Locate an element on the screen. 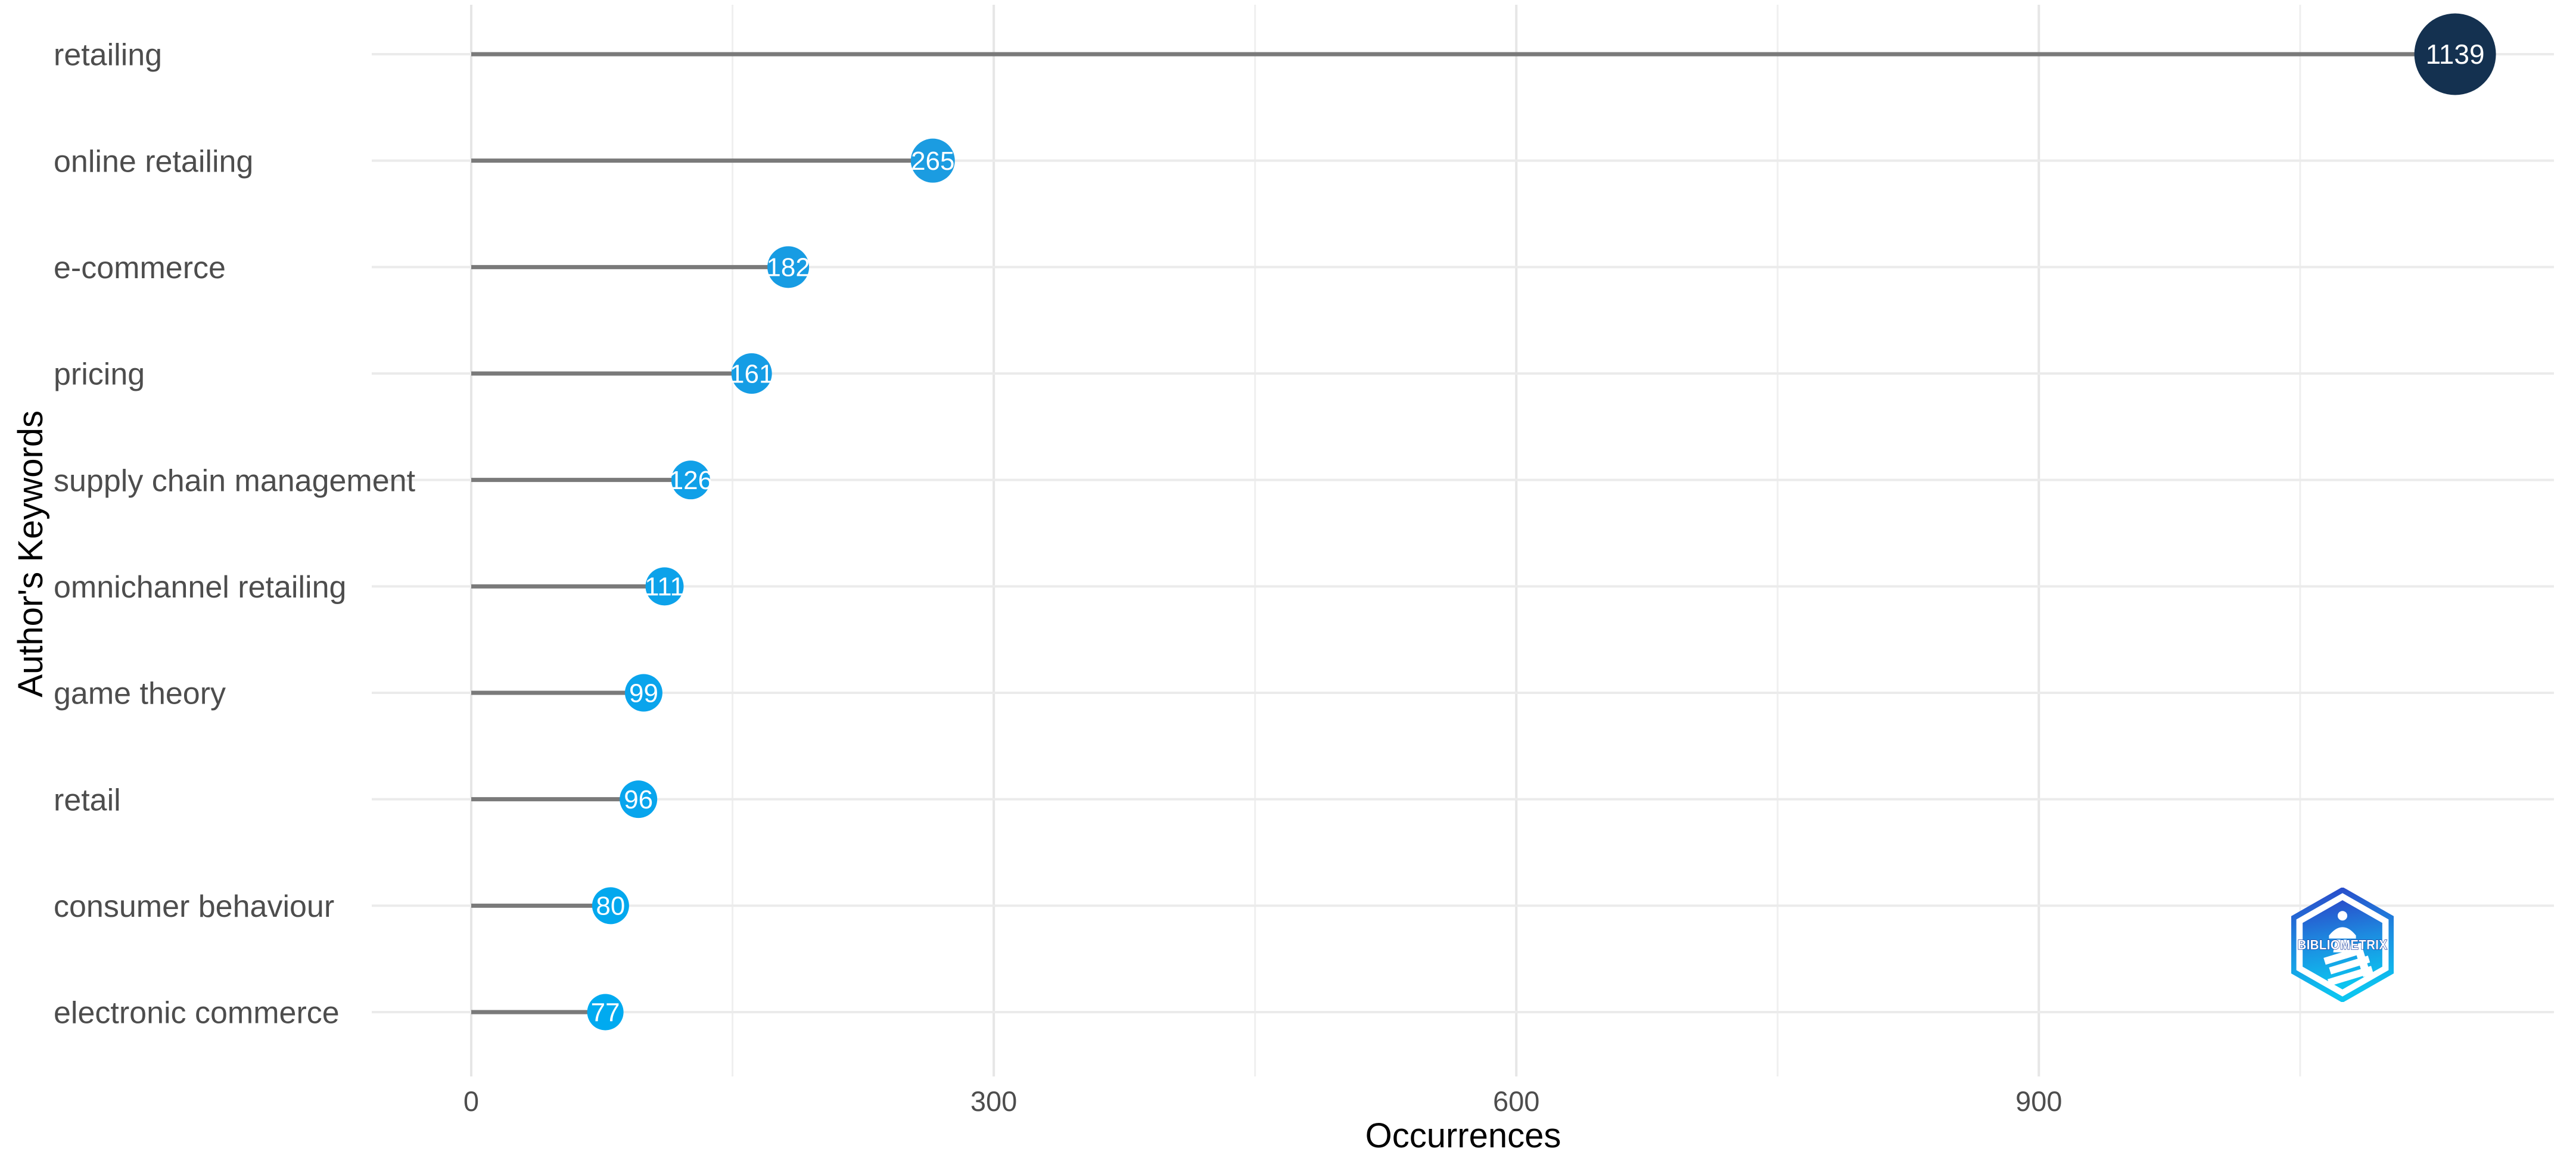  bibliometrix-logo-text: BIBLIOMETRIX is located at coordinates (2343, 945).